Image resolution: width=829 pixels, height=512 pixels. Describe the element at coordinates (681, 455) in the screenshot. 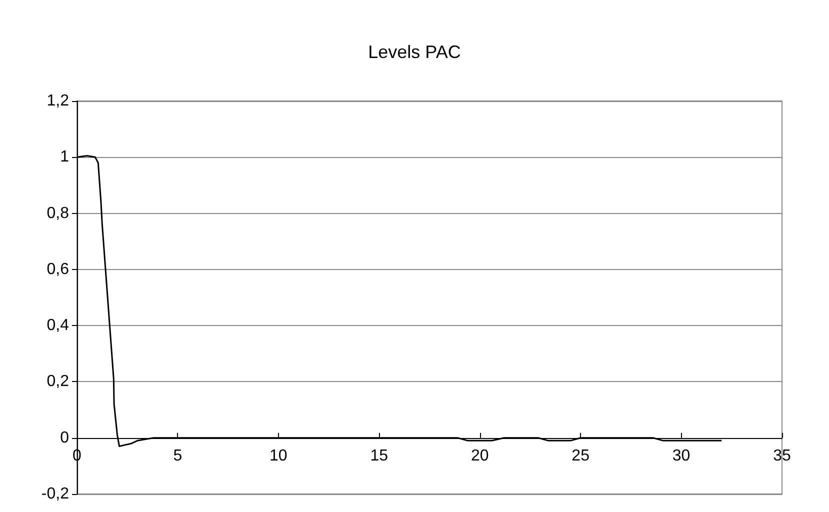

I see `x-tick-label: 30` at that location.